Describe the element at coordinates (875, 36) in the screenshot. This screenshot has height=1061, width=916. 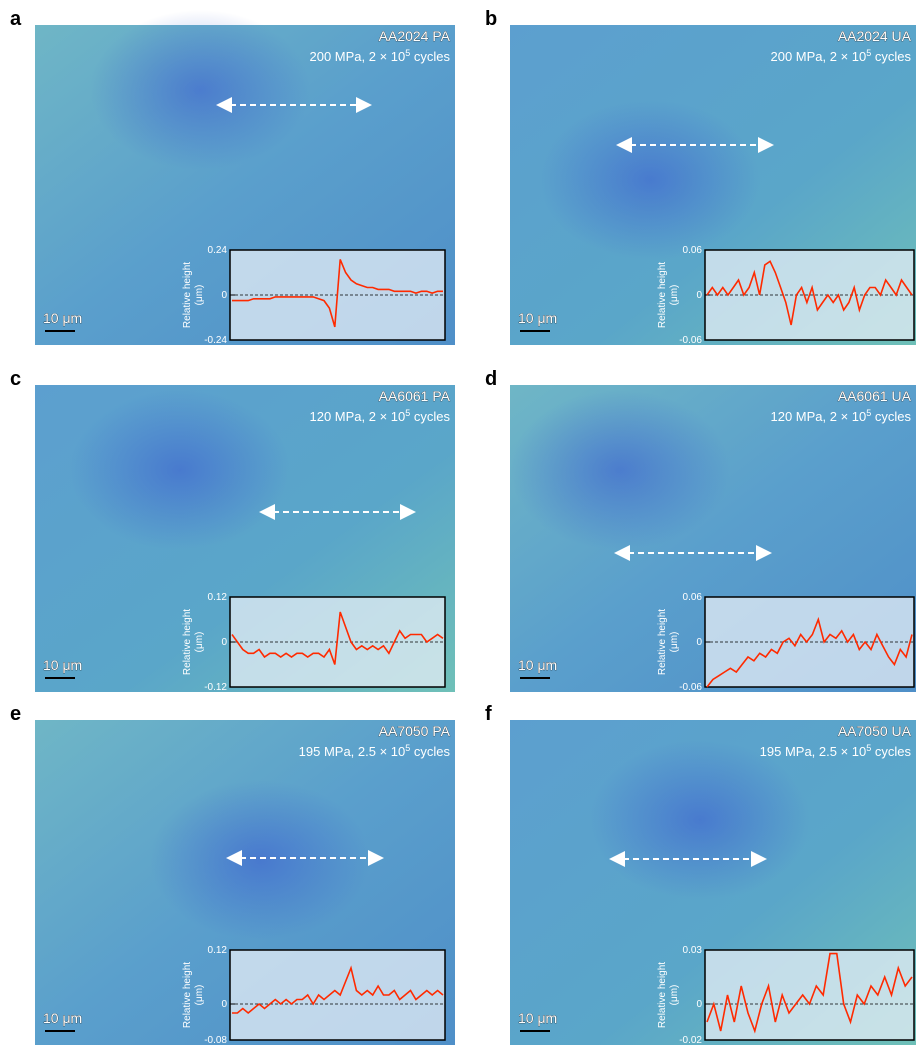
I see `sample-name: AA2024 UA` at that location.